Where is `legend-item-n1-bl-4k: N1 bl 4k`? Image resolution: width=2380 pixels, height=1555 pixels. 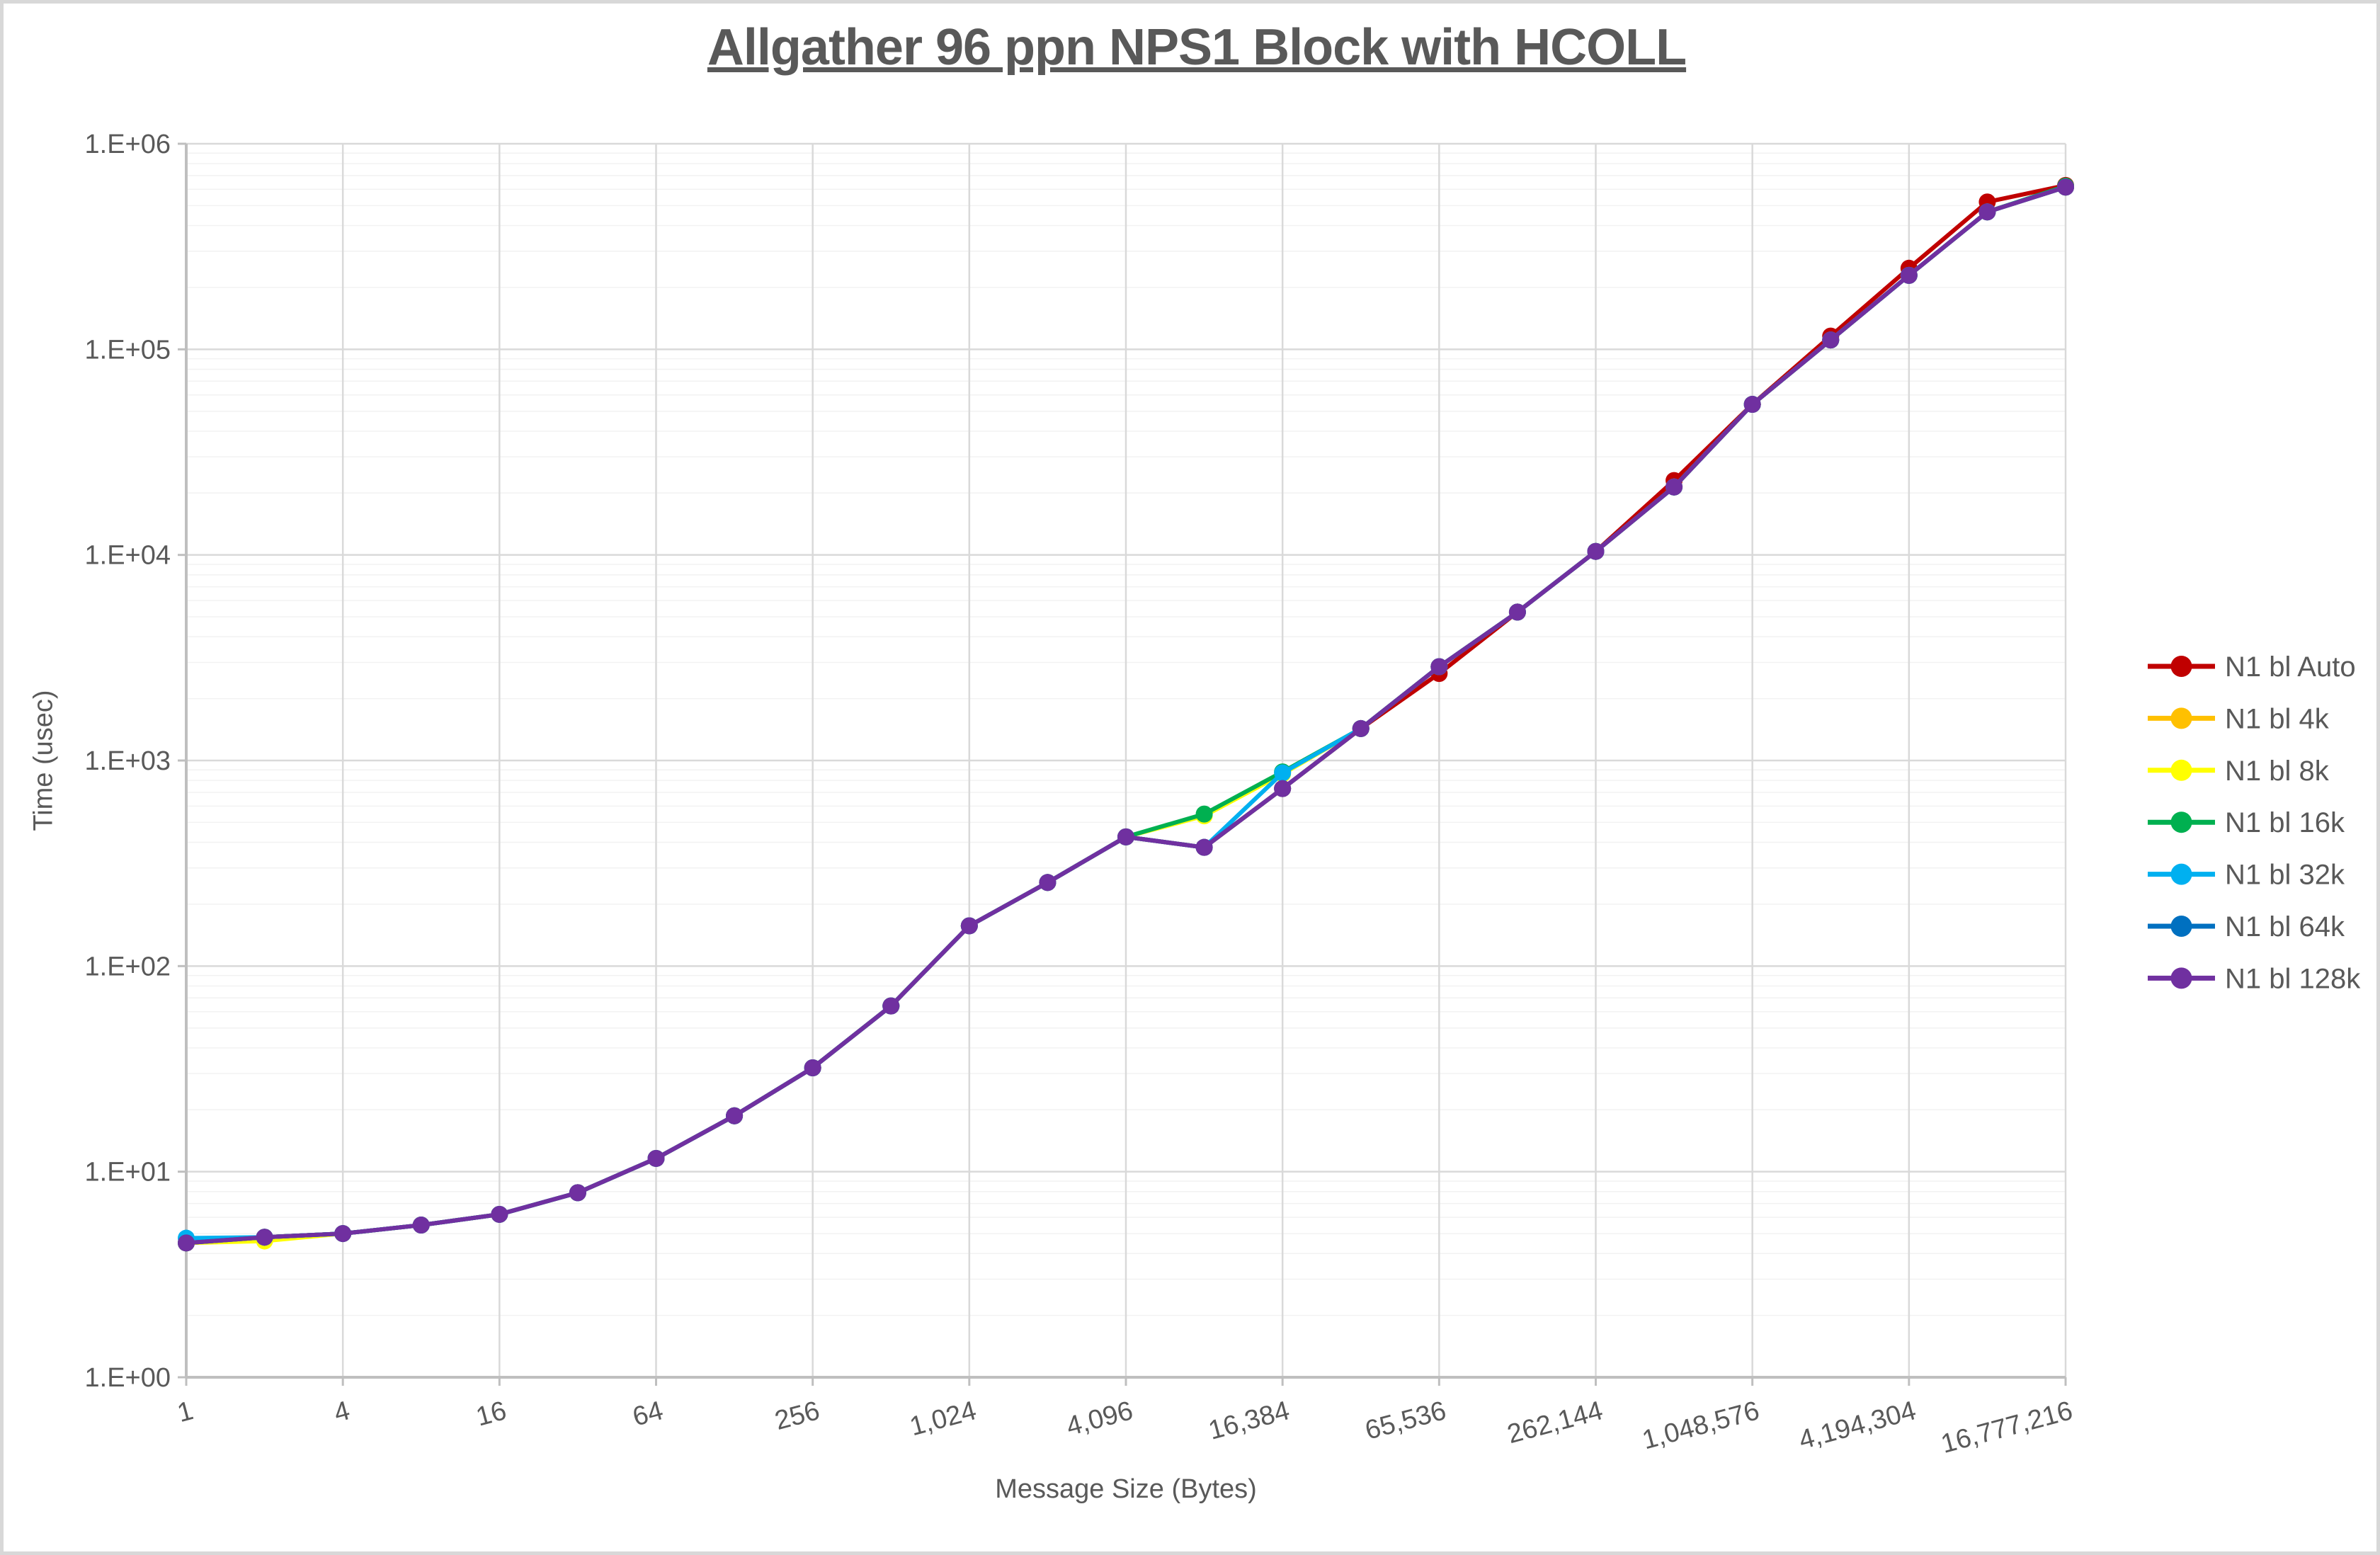
legend-item-n1-bl-4k: N1 bl 4k is located at coordinates (2239, 718).